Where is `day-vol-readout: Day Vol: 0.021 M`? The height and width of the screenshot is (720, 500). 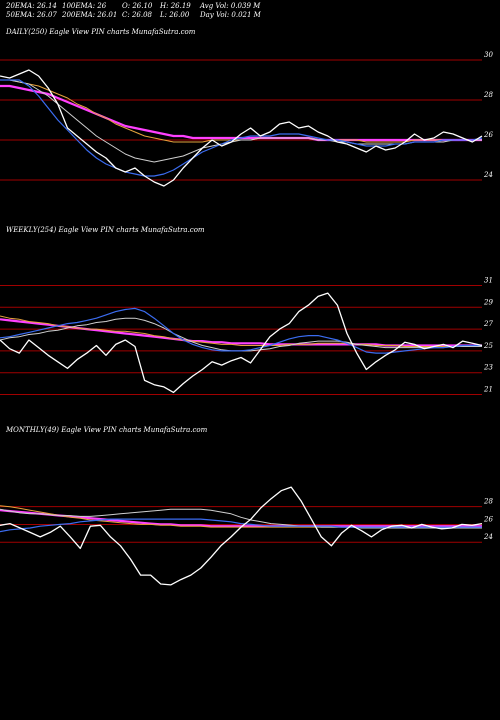
day-vol-readout: Day Vol: 0.021 M is located at coordinates (230, 15).